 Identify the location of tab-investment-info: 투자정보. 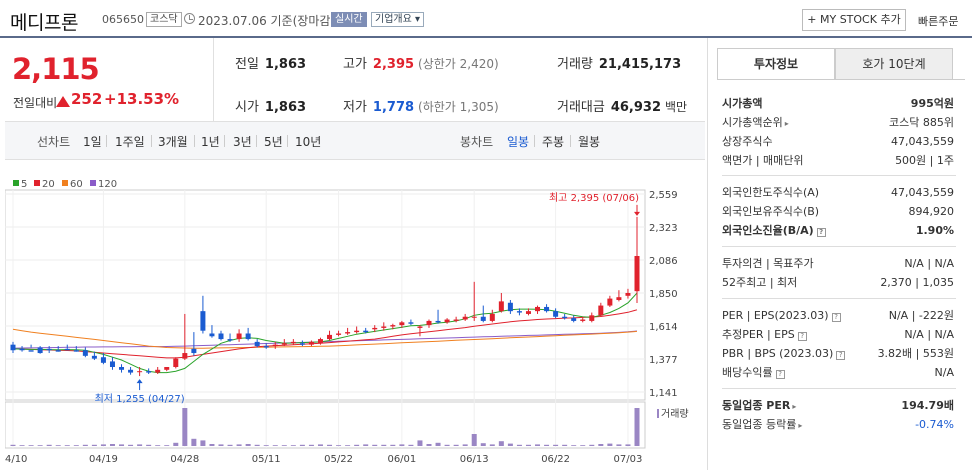
(776, 64).